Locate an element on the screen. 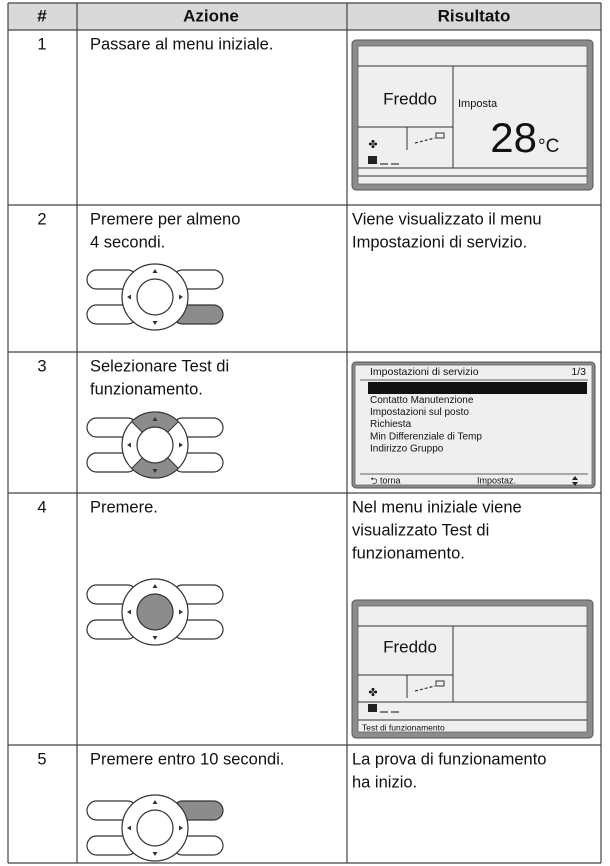 The width and height of the screenshot is (610, 866). action-text: Premere per almeno is located at coordinates (165, 219).